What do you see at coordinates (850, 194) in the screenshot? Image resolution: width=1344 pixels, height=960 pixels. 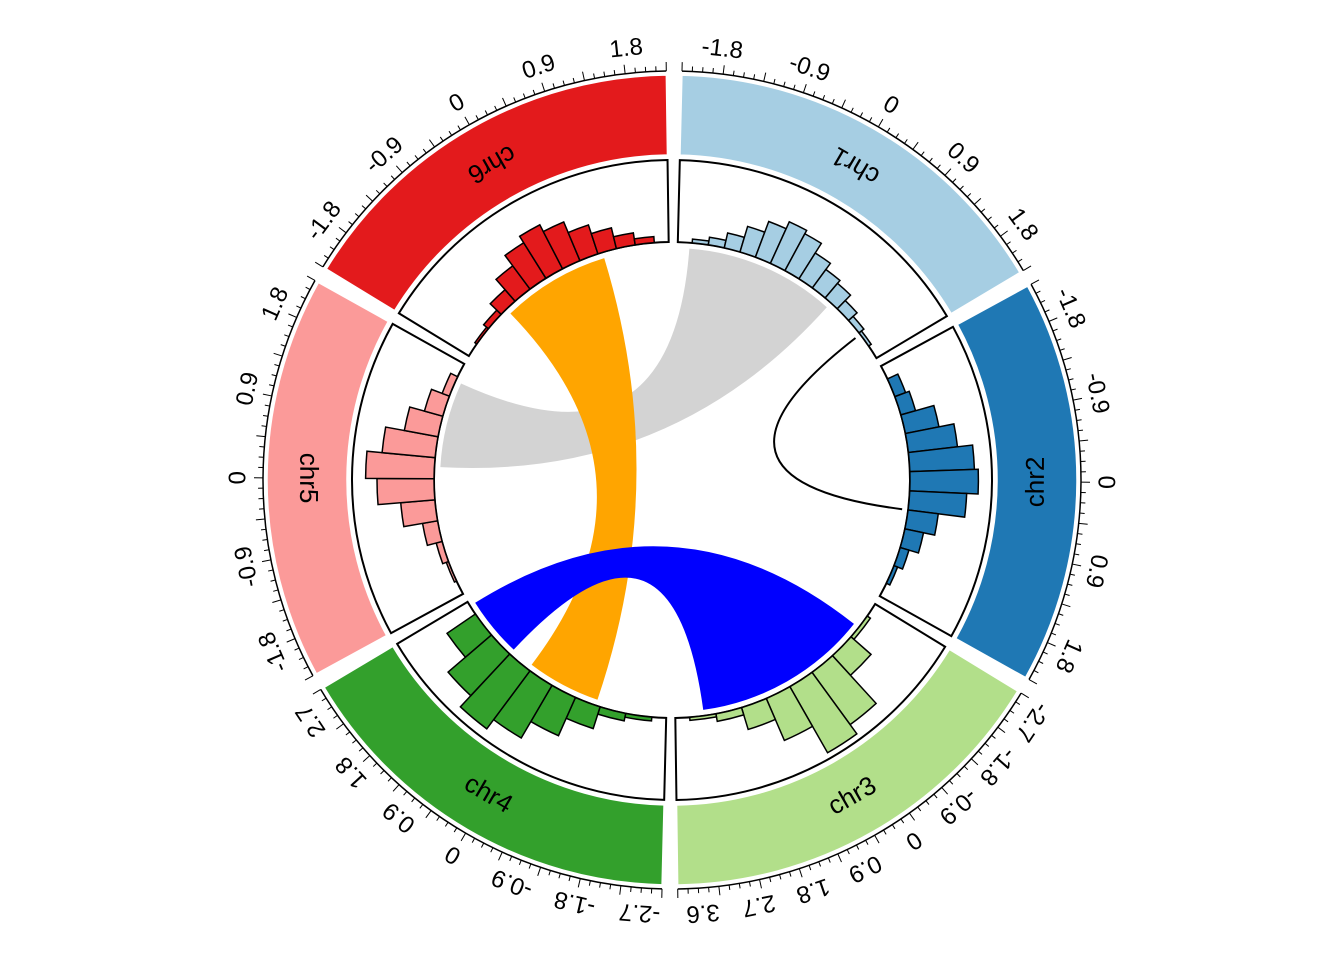 I see `sector-cell-chr1` at bounding box center [850, 194].